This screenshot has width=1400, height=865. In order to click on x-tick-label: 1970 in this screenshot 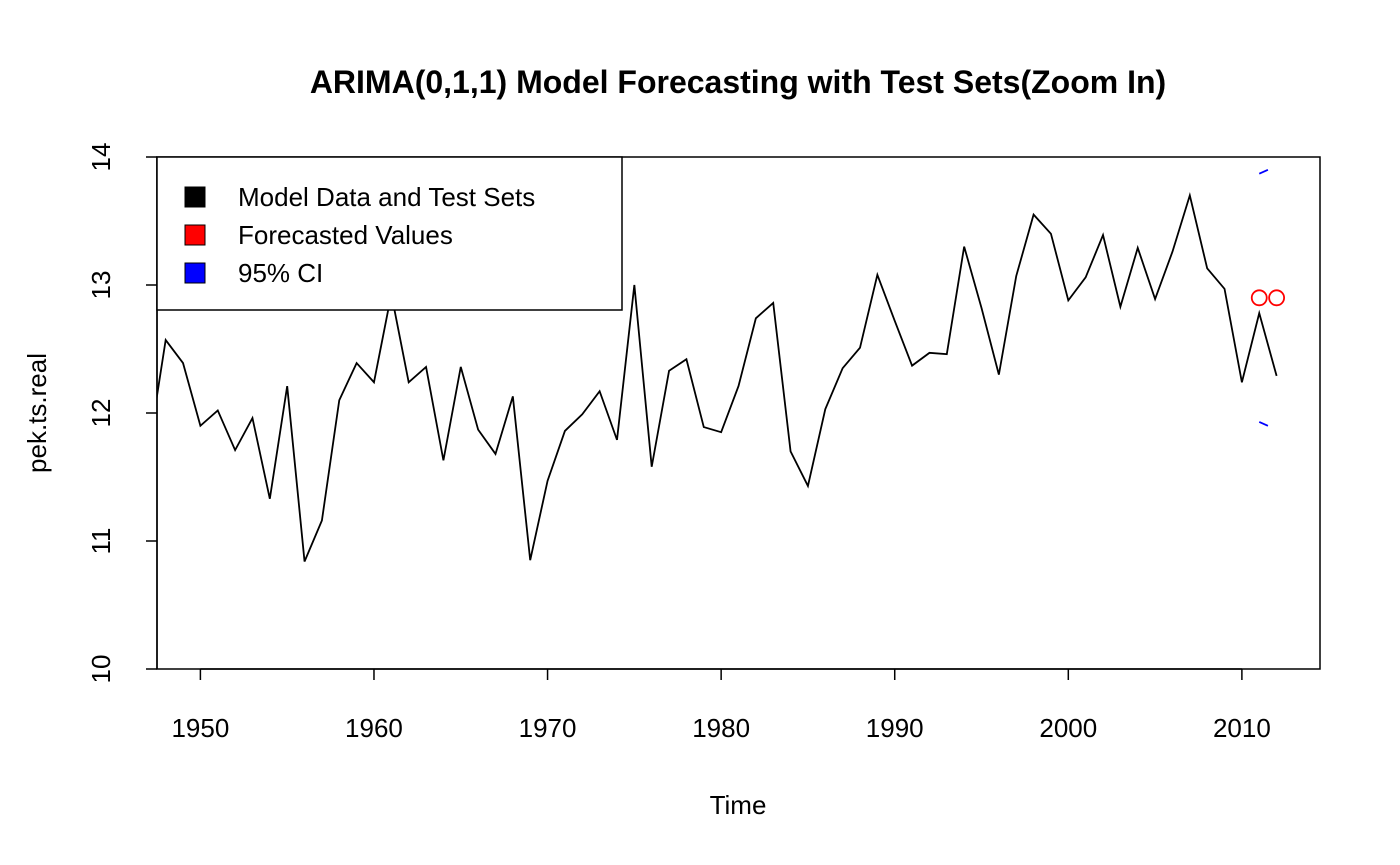, I will do `click(548, 728)`.